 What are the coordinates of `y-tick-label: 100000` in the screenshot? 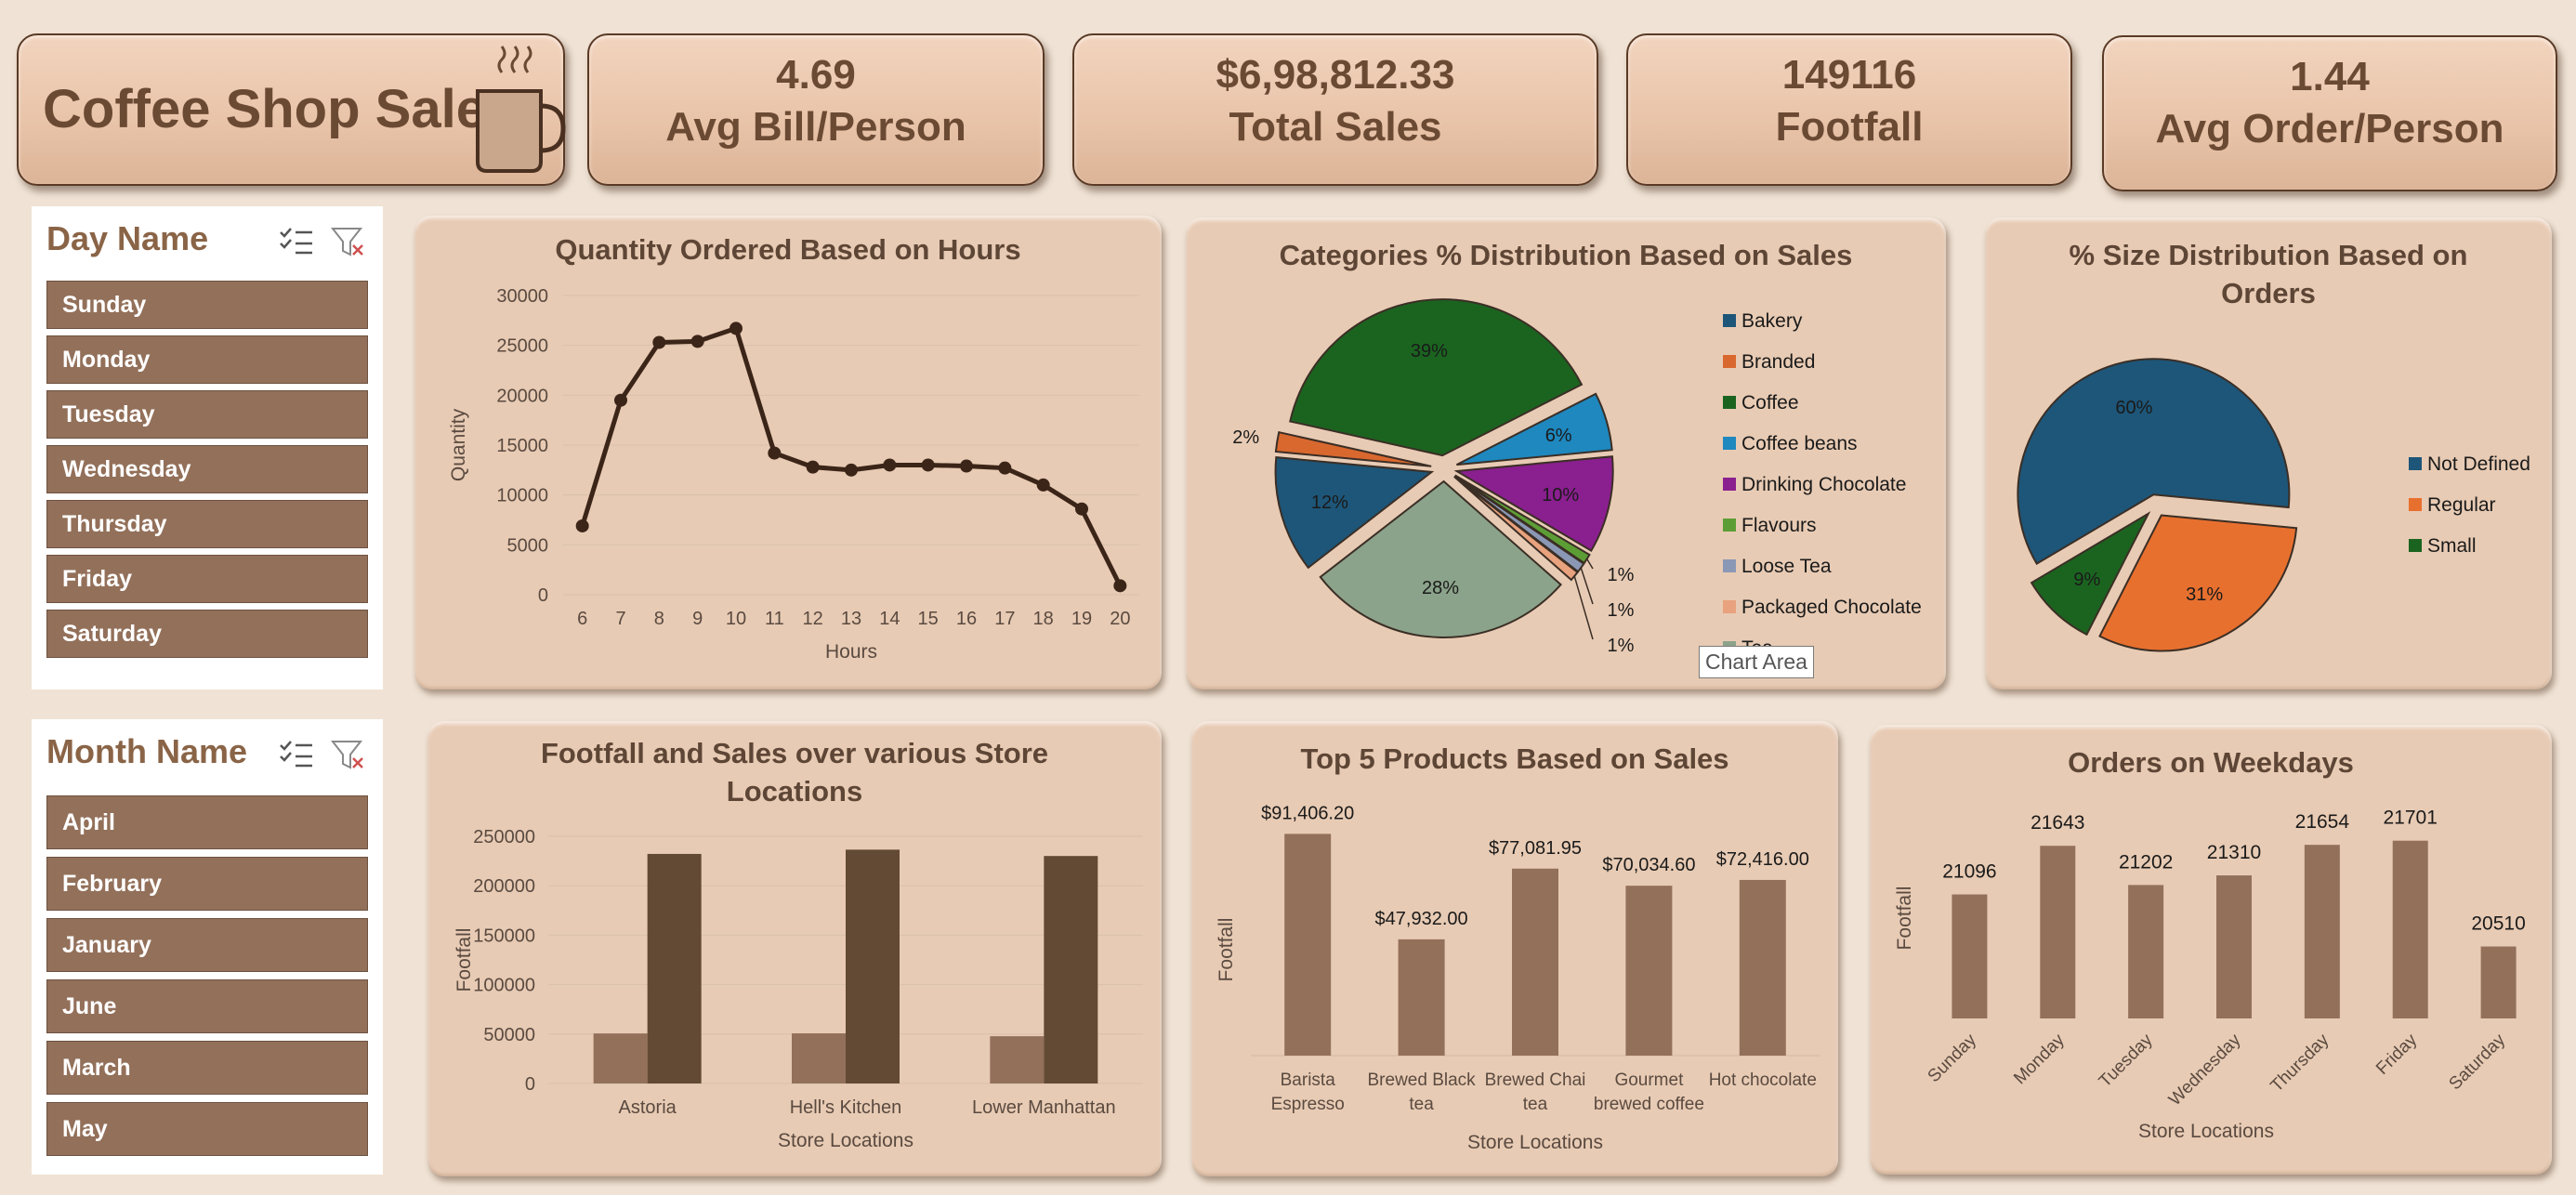 It's located at (504, 986).